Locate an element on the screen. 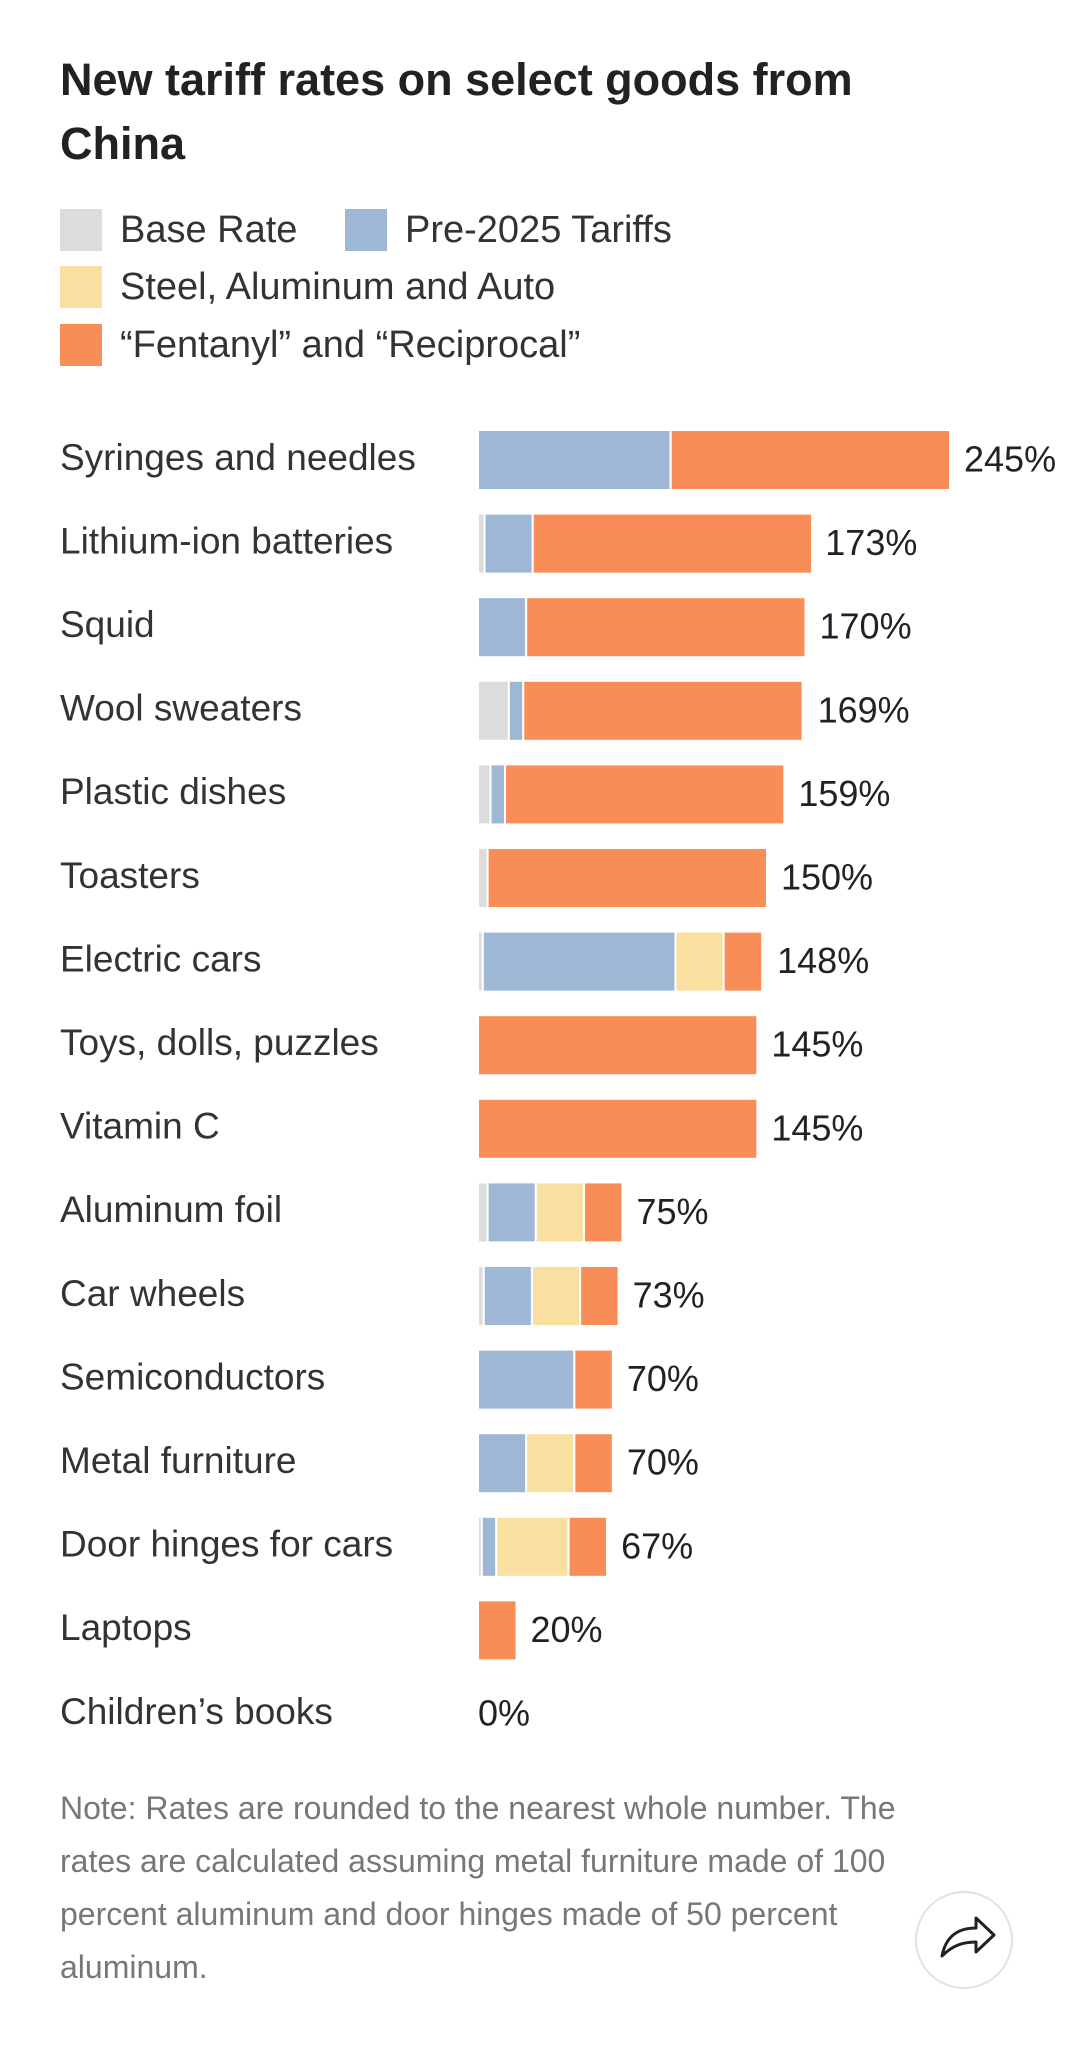  total-label: 169% is located at coordinates (864, 709).